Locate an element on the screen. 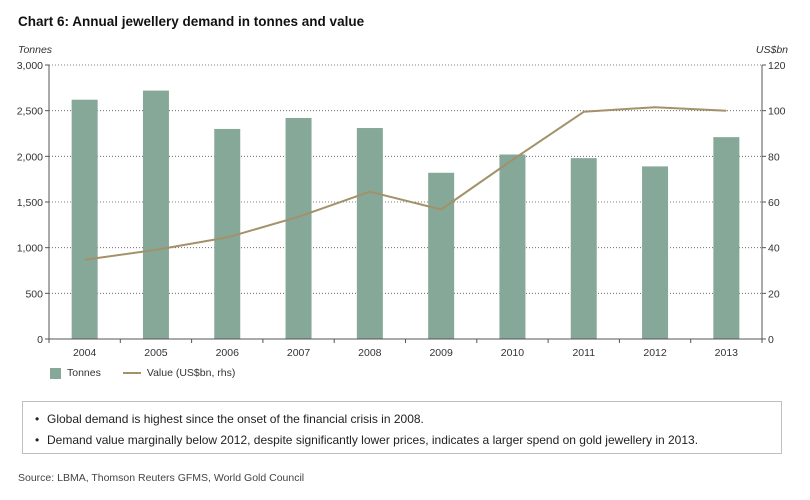 This screenshot has height=500, width=810. right-tick-label: 80 is located at coordinates (774, 157).